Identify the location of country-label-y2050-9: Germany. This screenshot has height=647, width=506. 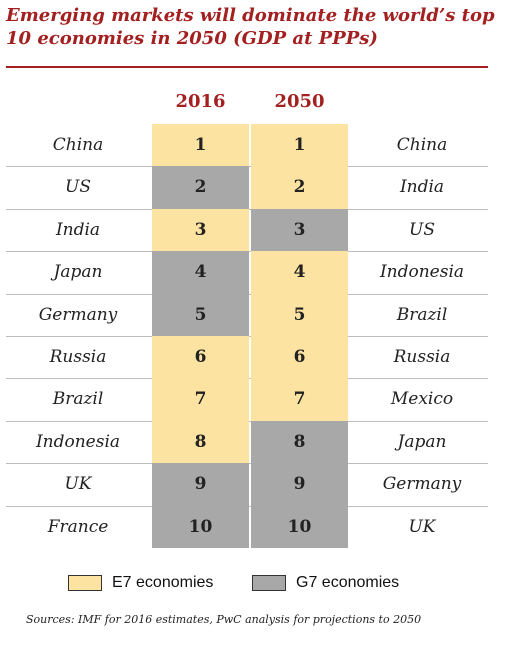
(422, 484).